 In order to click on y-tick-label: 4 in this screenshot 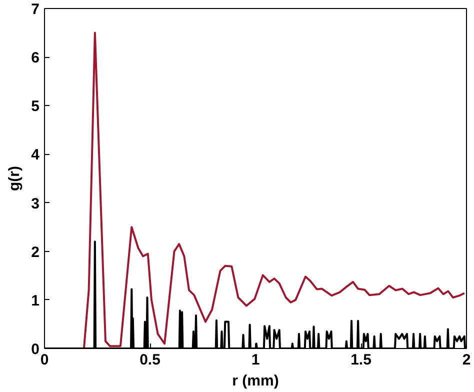, I will do `click(35, 155)`.